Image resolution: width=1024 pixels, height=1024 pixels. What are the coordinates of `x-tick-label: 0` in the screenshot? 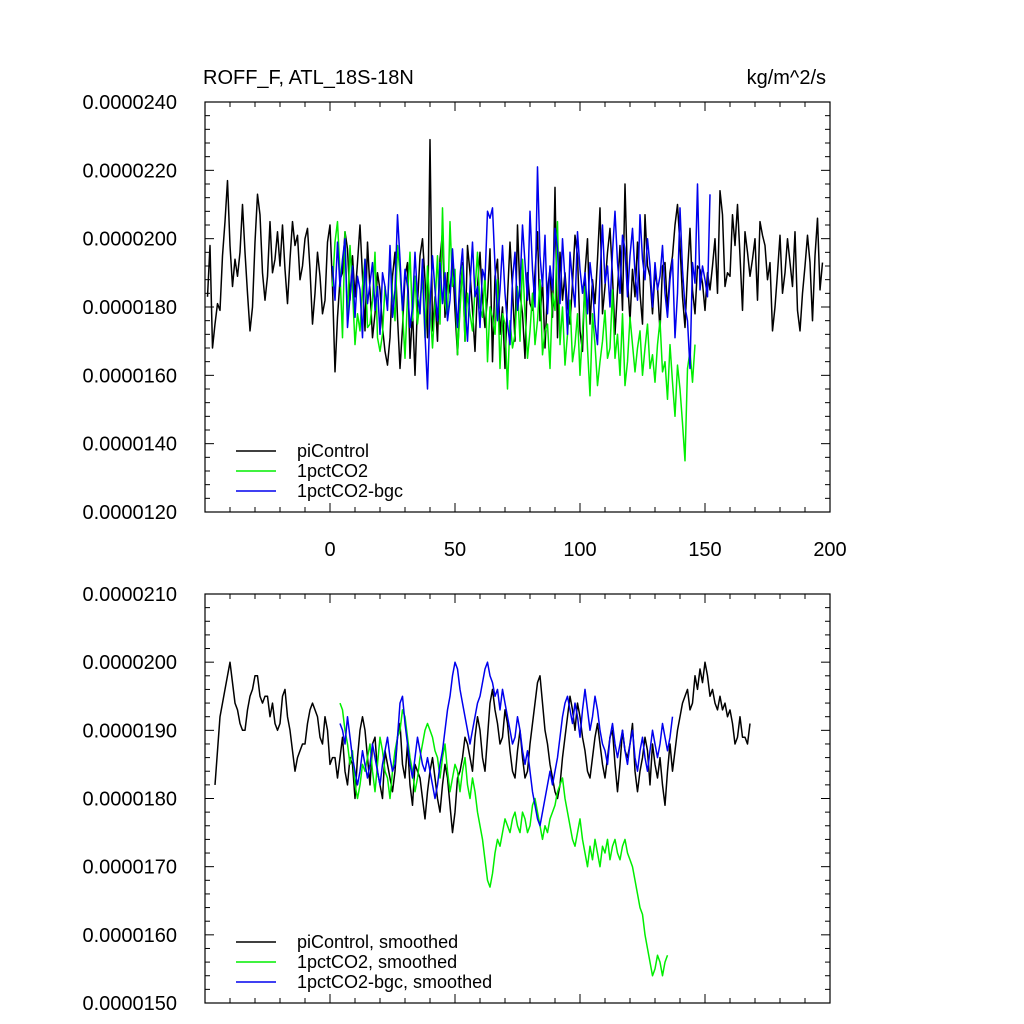 It's located at (329, 550).